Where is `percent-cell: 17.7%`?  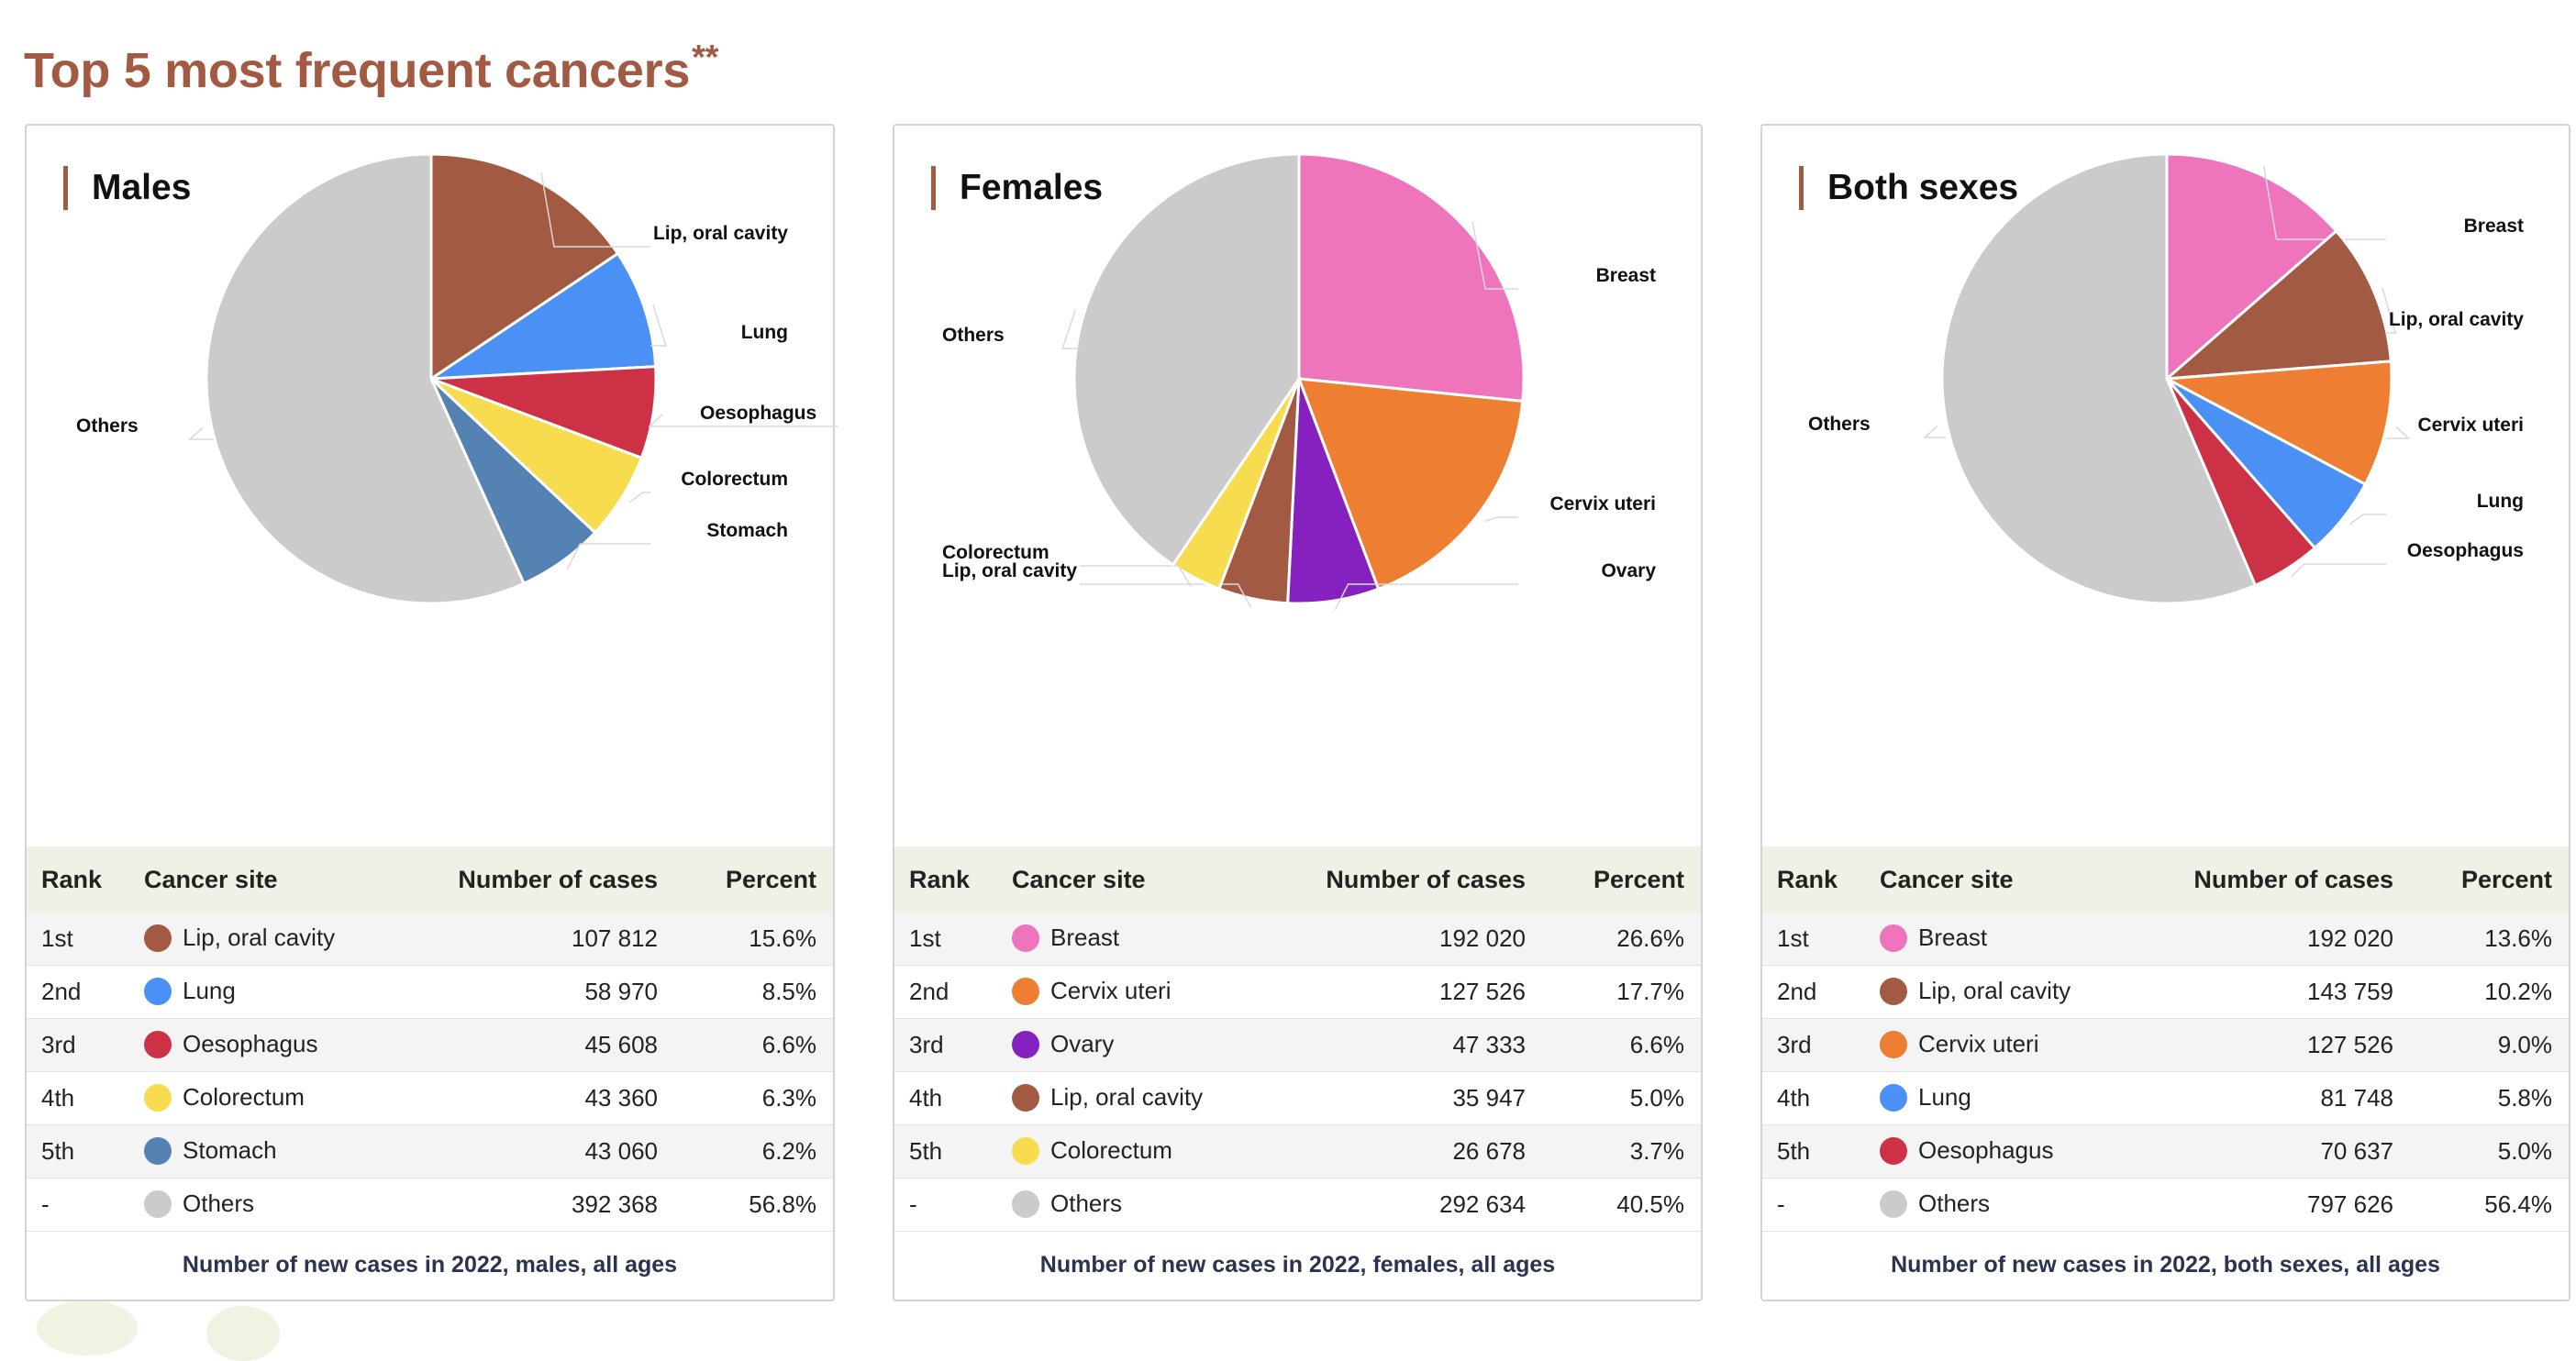 percent-cell: 17.7% is located at coordinates (1621, 992).